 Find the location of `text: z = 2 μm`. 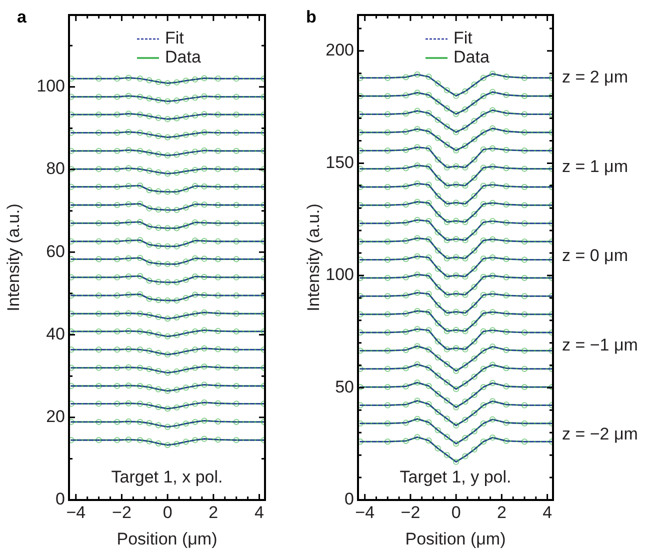

text: z = 2 μm is located at coordinates (595, 77).